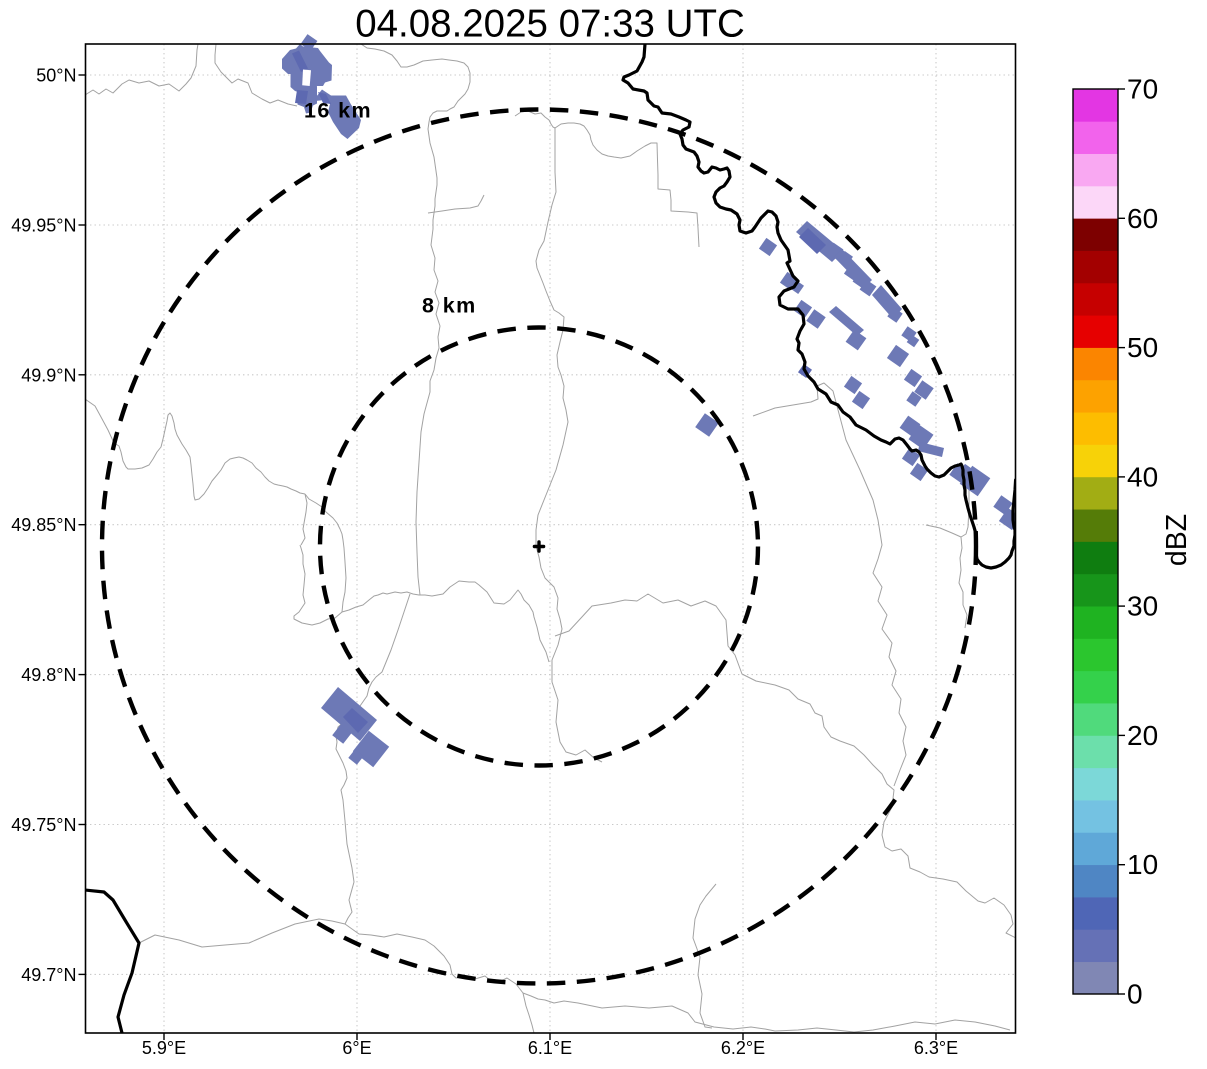  What do you see at coordinates (936, 1048) in the screenshot?
I see `svg-text: 6.3°E` at bounding box center [936, 1048].